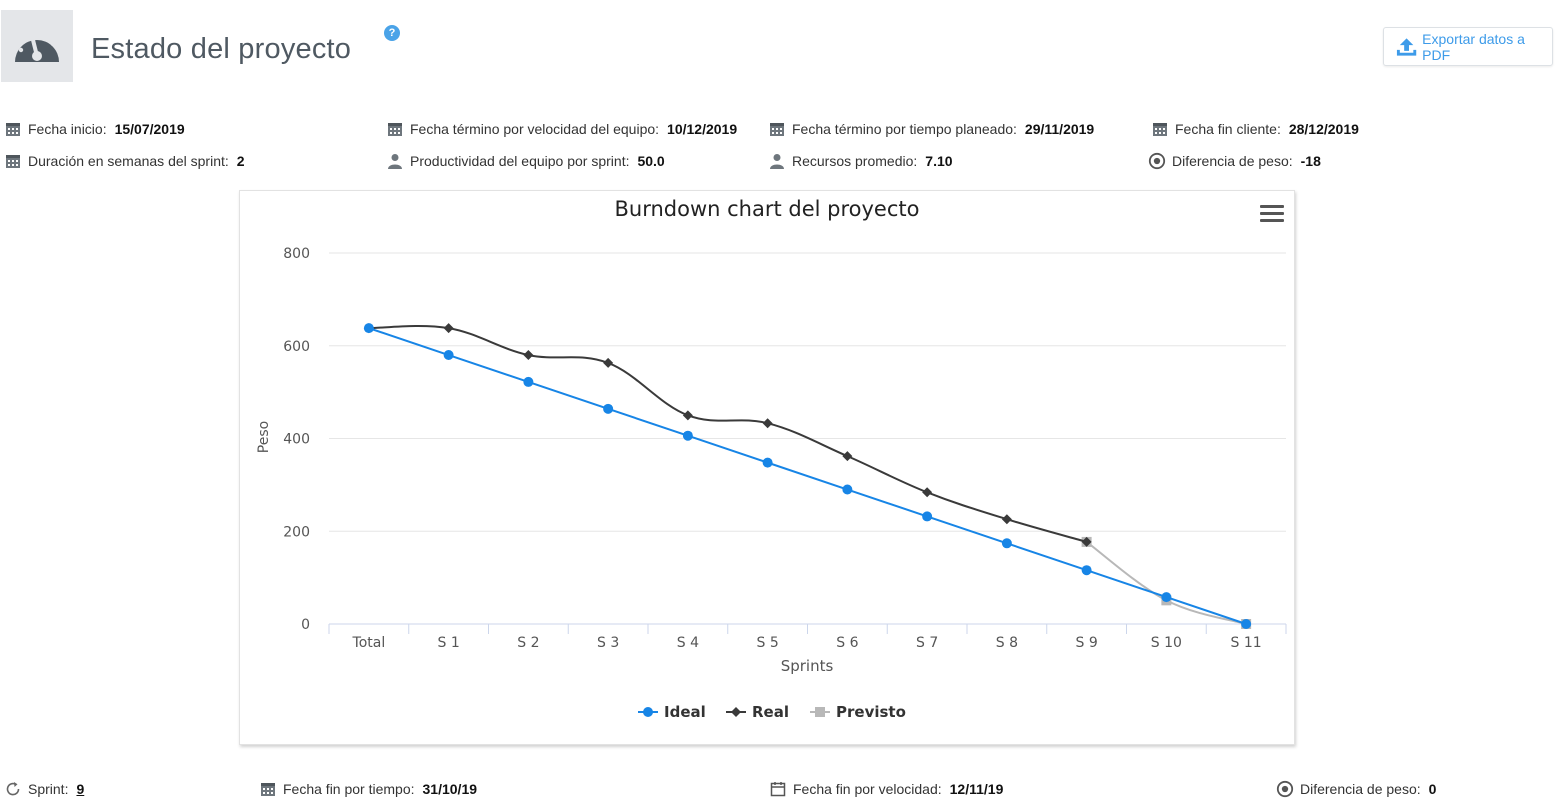  I want to click on x-tick-label: S 1, so click(449, 643).